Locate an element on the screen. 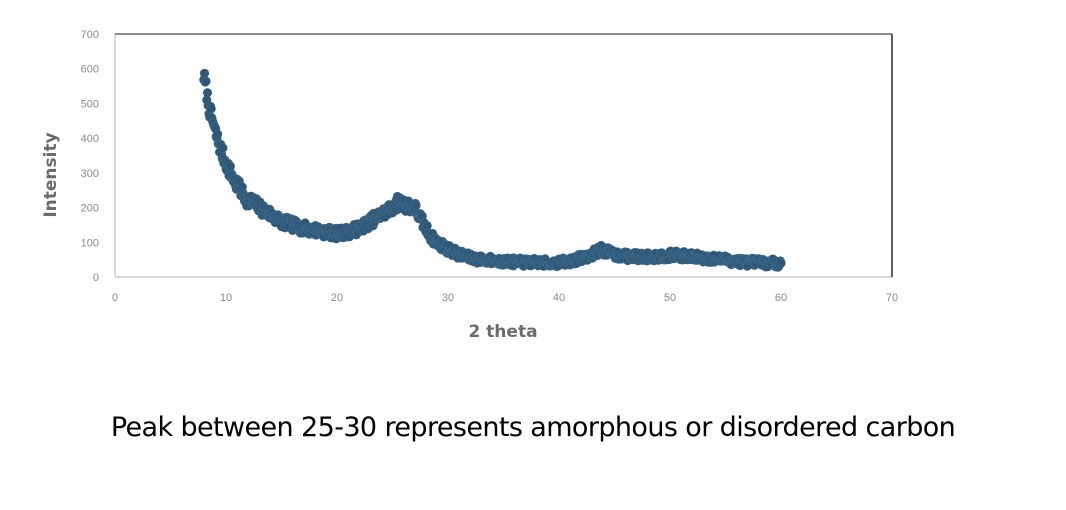  y-axis-title: Intensity is located at coordinates (51, 174).